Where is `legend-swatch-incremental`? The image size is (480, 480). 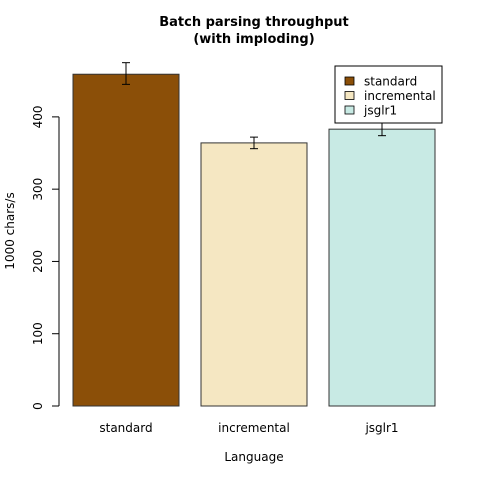
legend-swatch-incremental is located at coordinates (349, 95).